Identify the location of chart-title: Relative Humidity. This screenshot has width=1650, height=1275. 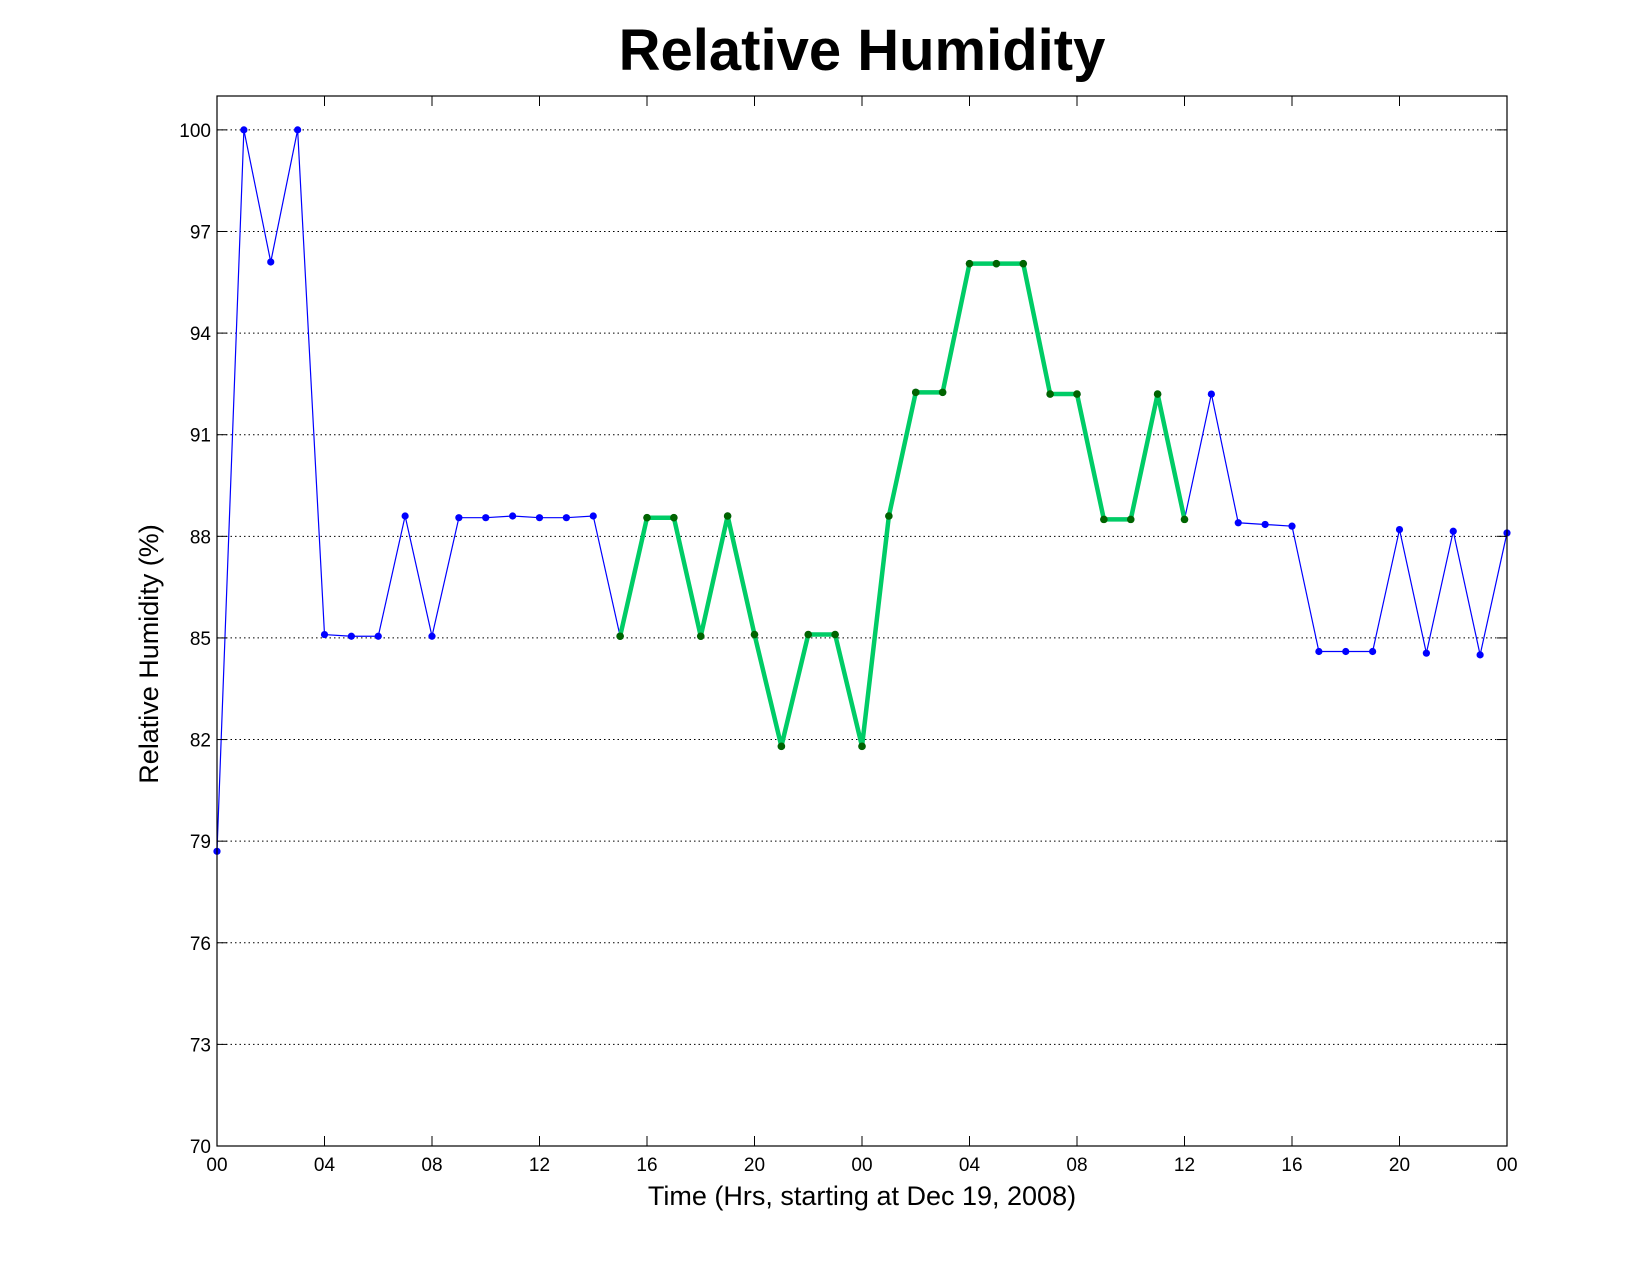
(862, 50).